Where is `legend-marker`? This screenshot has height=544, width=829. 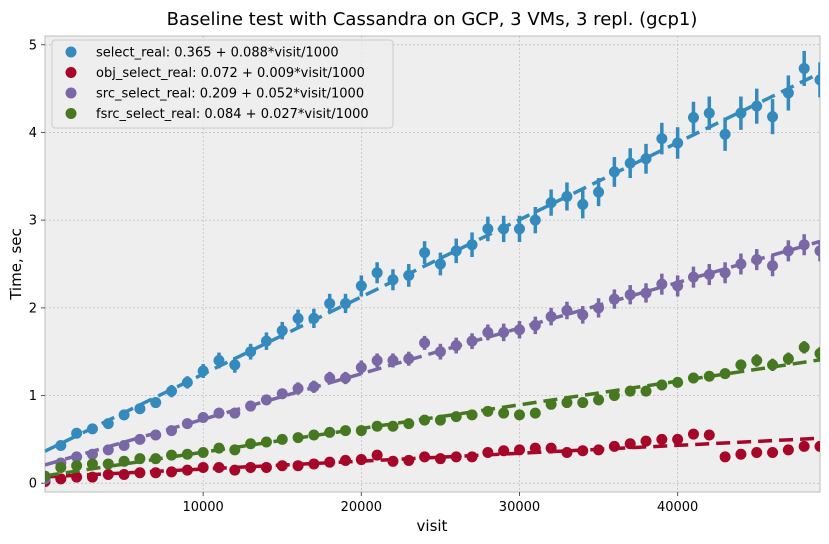 legend-marker is located at coordinates (71, 72).